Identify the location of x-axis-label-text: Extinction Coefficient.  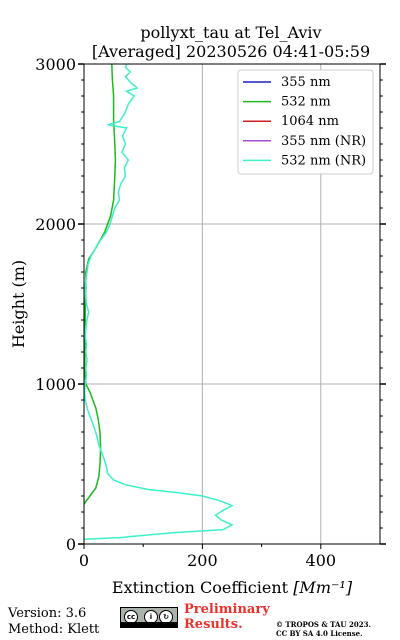
(200, 587).